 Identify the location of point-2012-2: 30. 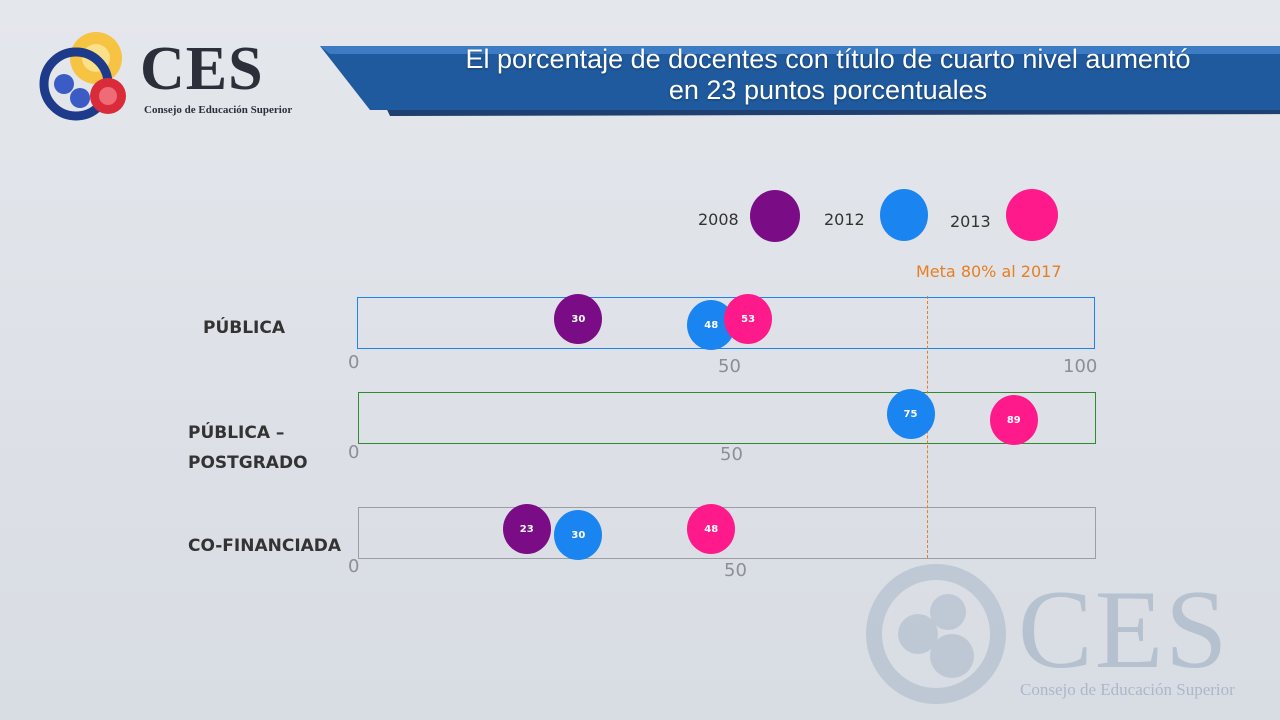
(578, 535).